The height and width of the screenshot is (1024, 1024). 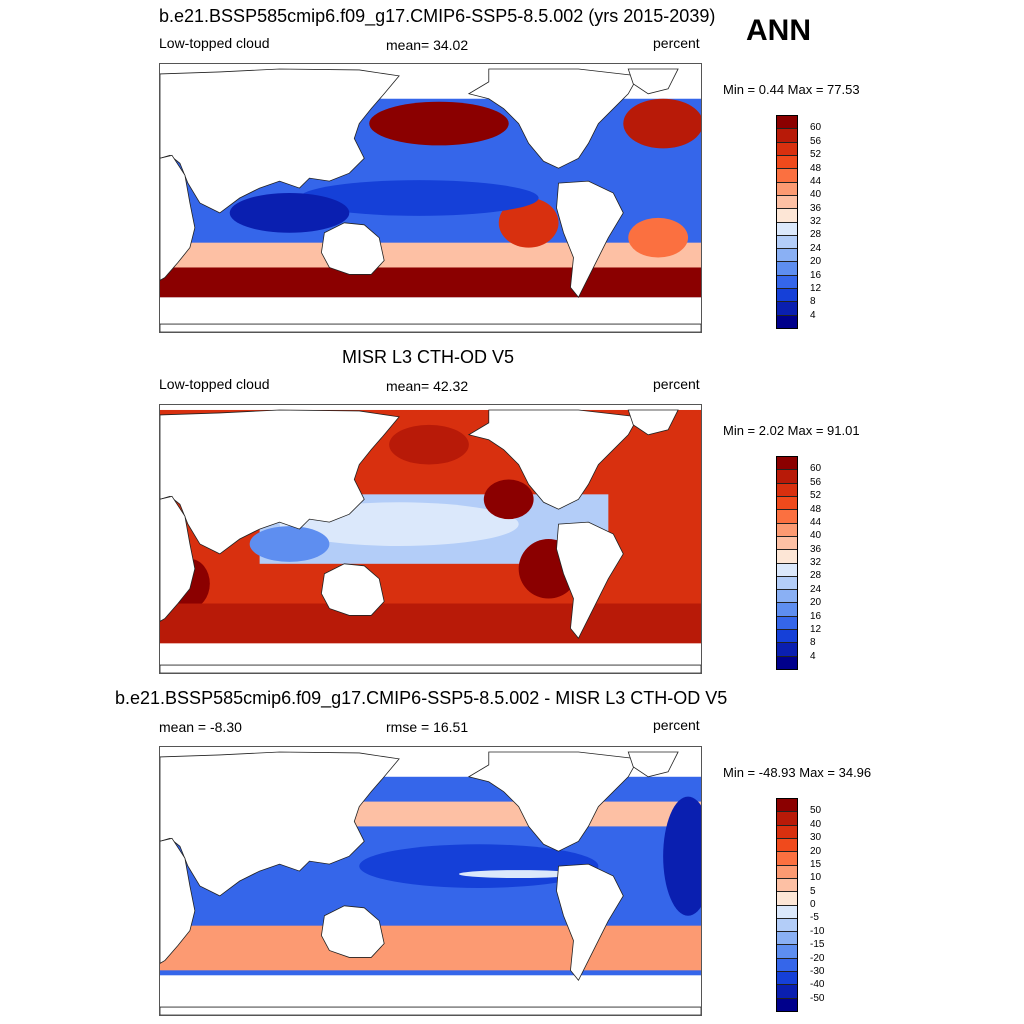 I want to click on colorbar-tick-label: 32, so click(x=816, y=562).